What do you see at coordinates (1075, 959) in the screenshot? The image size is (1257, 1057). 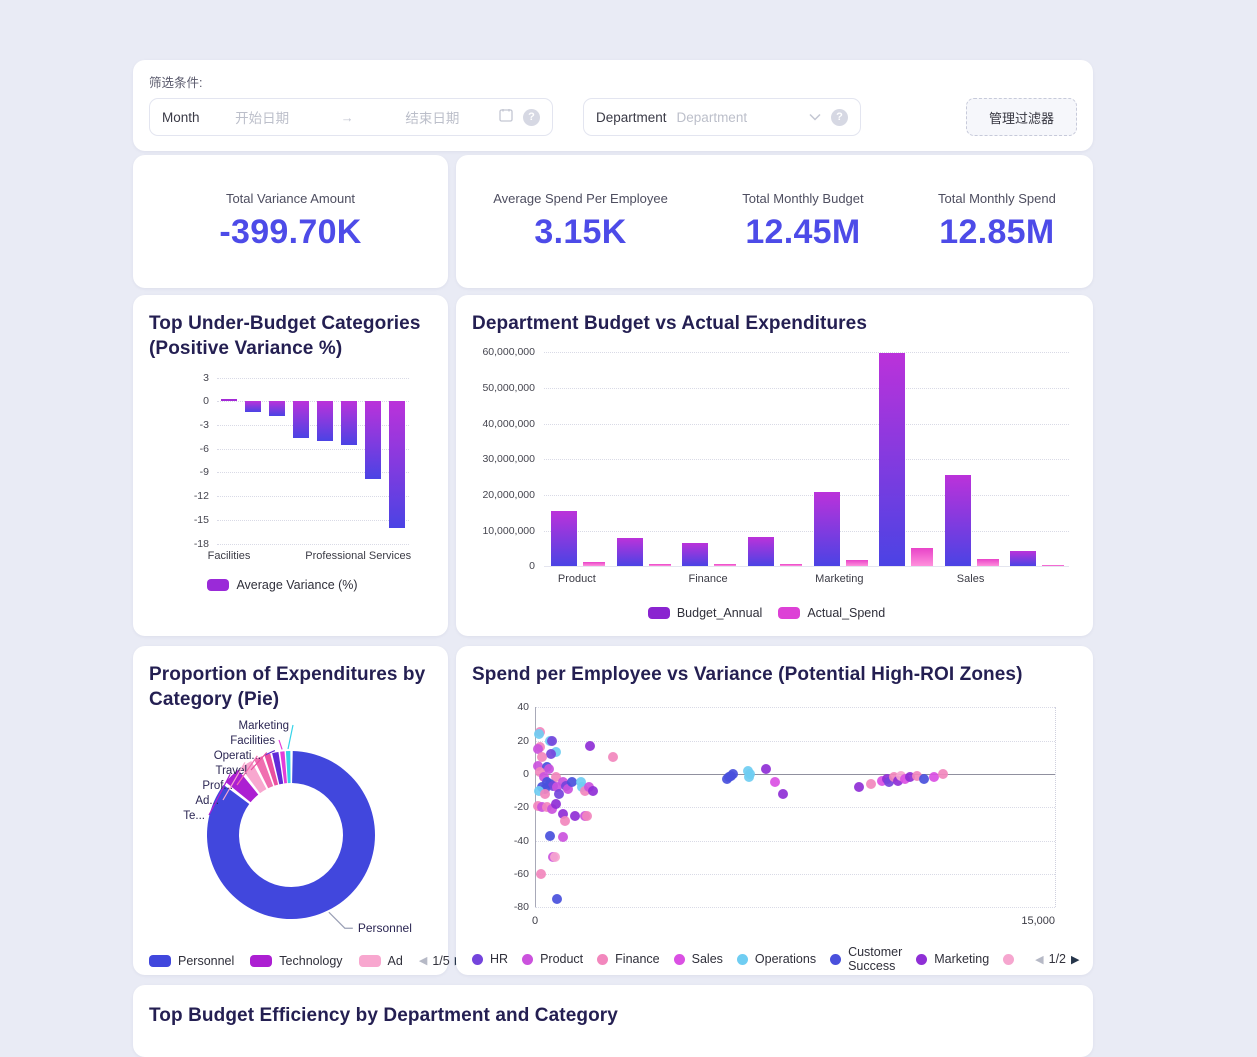 I see `legend-next-icon: ▶` at bounding box center [1075, 959].